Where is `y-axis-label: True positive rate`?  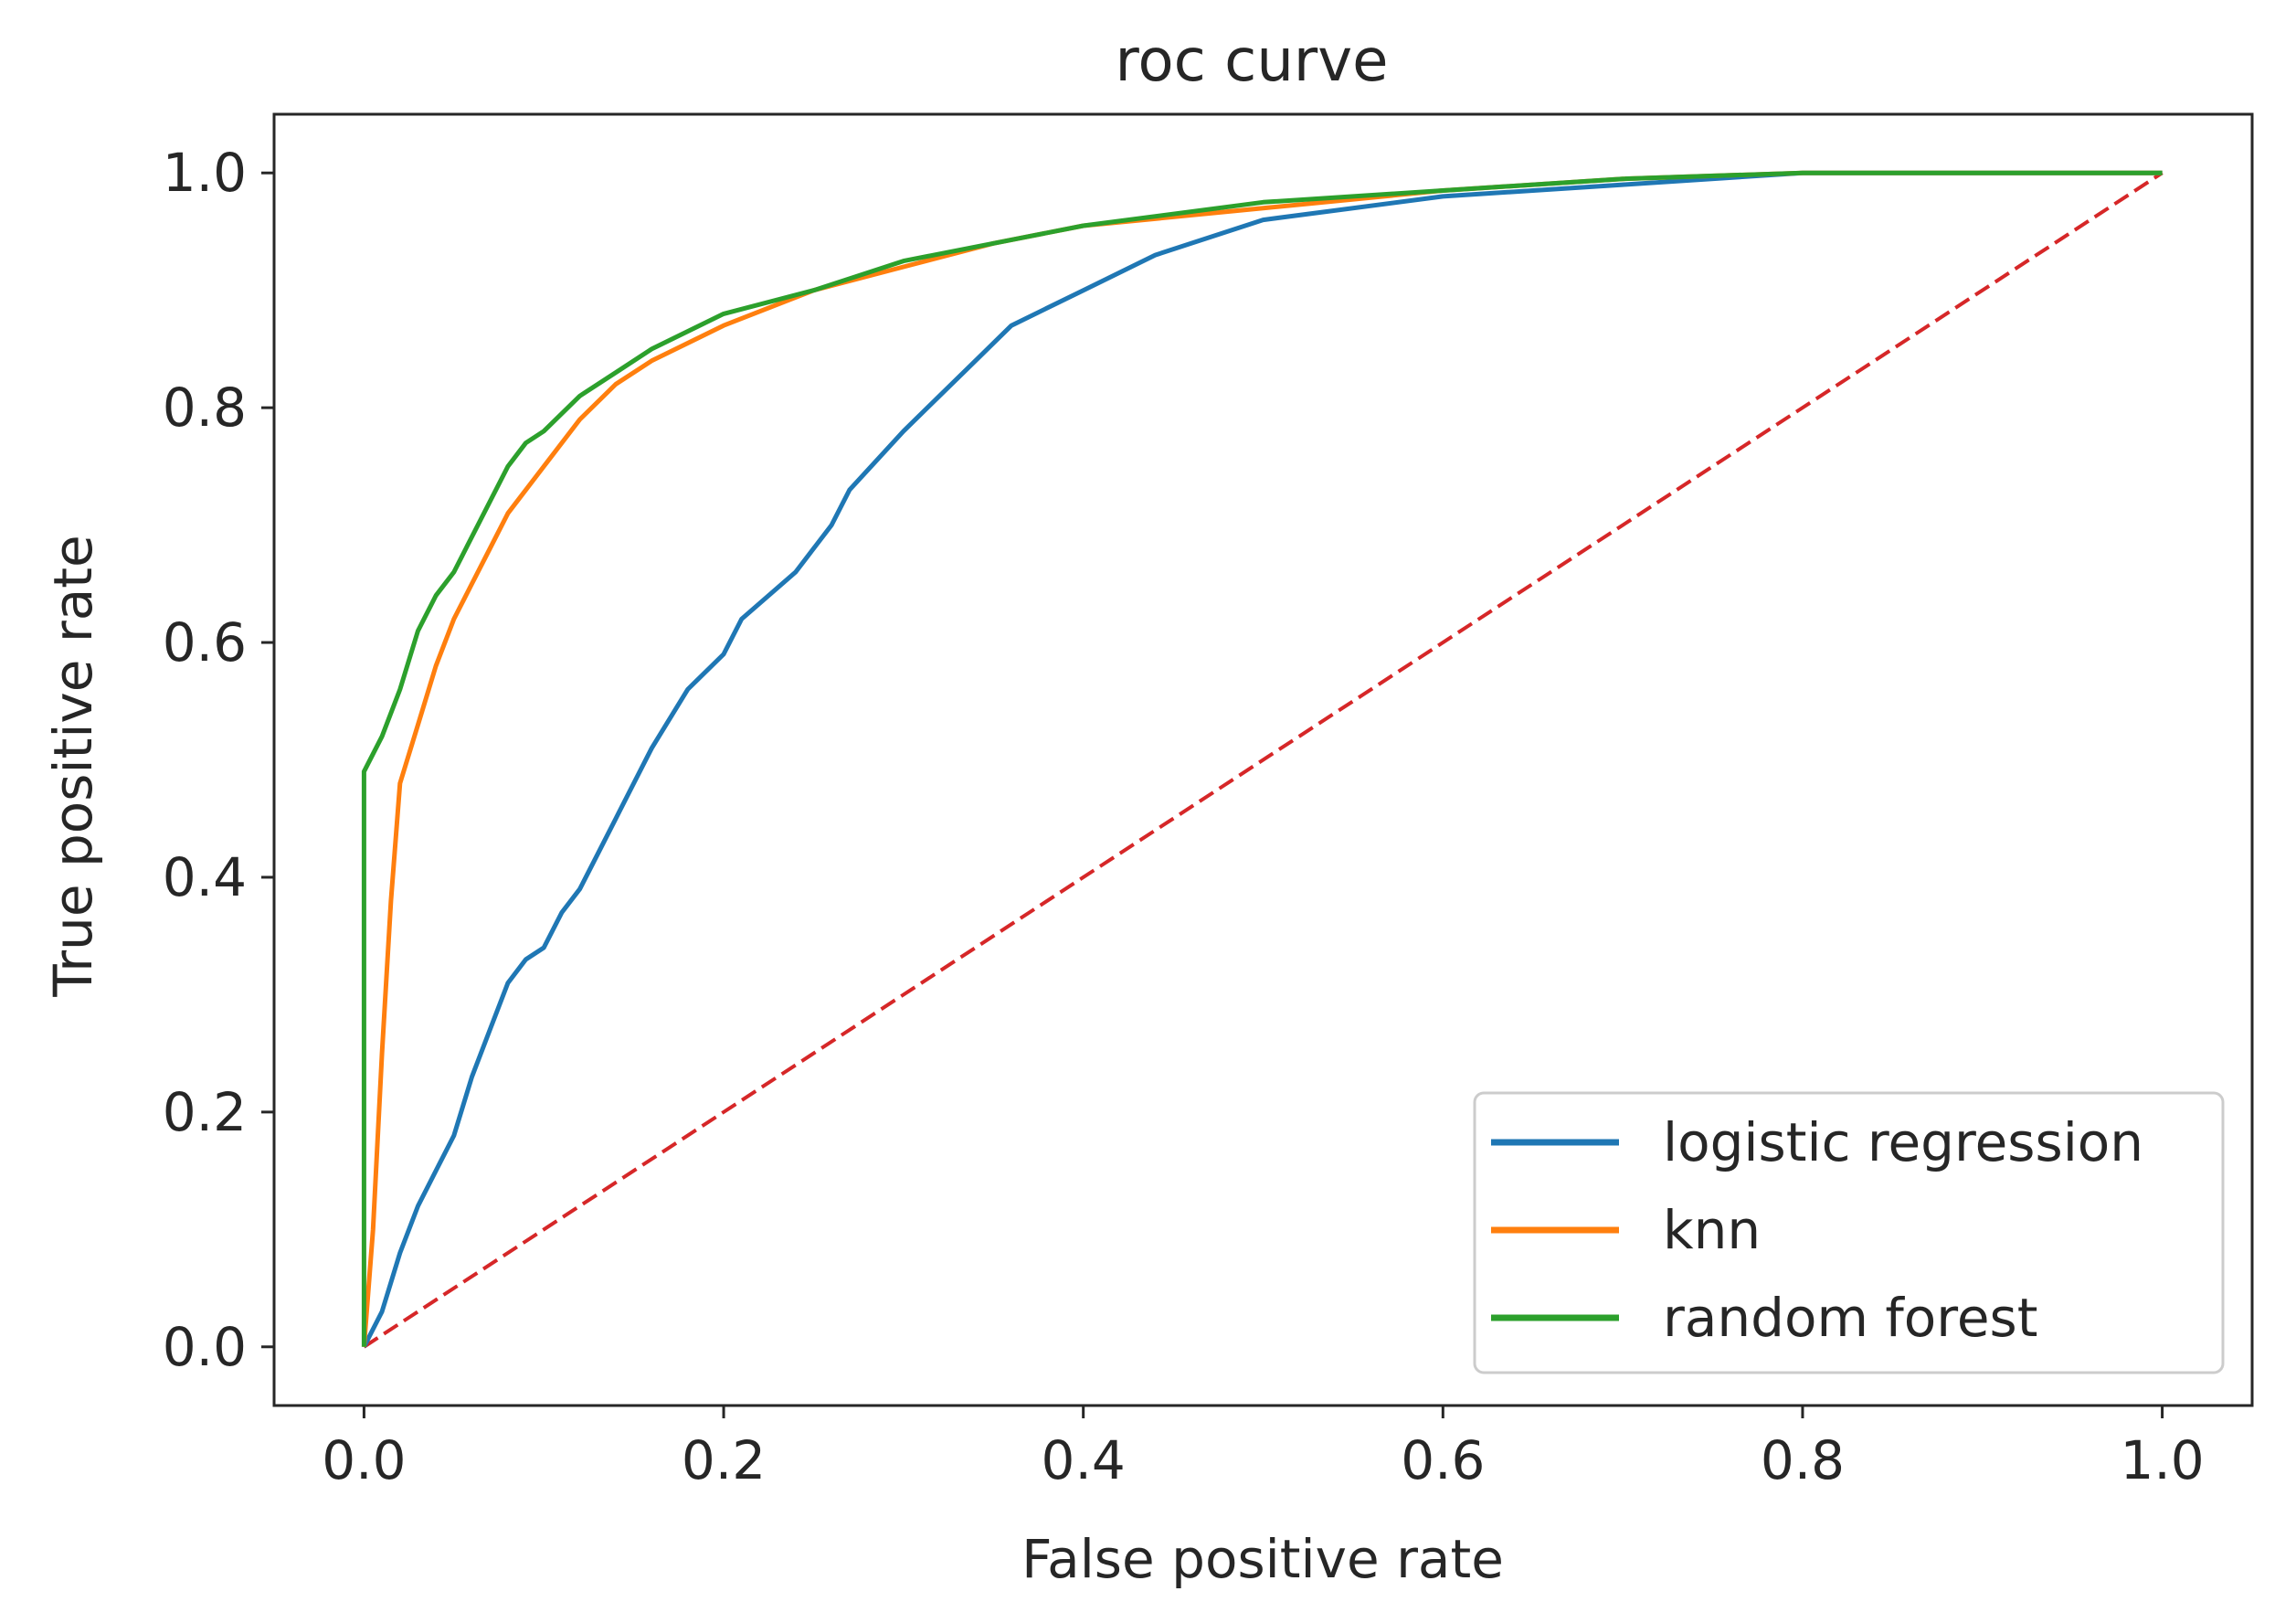 y-axis-label: True positive rate is located at coordinates (73, 766).